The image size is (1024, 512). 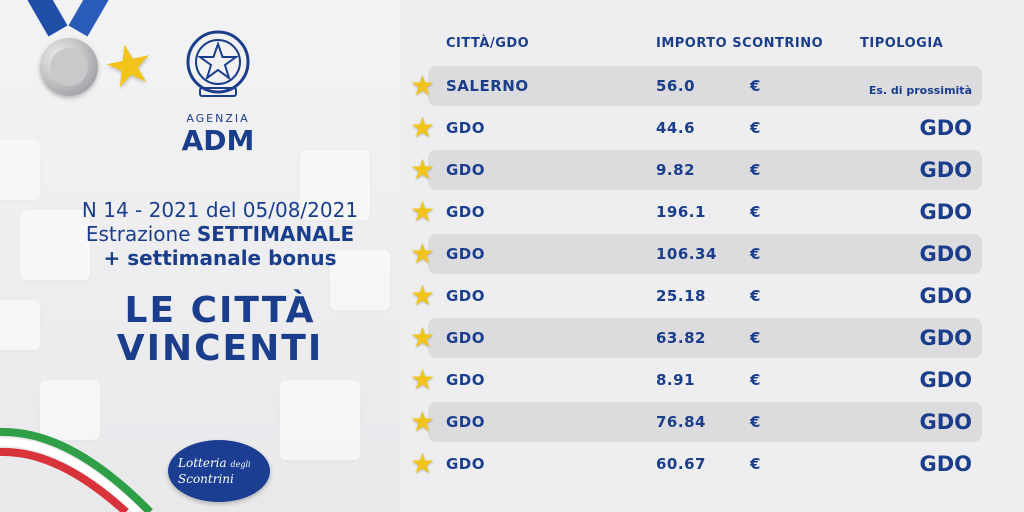 What do you see at coordinates (676, 170) in the screenshot?
I see `row-amount: 9.82` at bounding box center [676, 170].